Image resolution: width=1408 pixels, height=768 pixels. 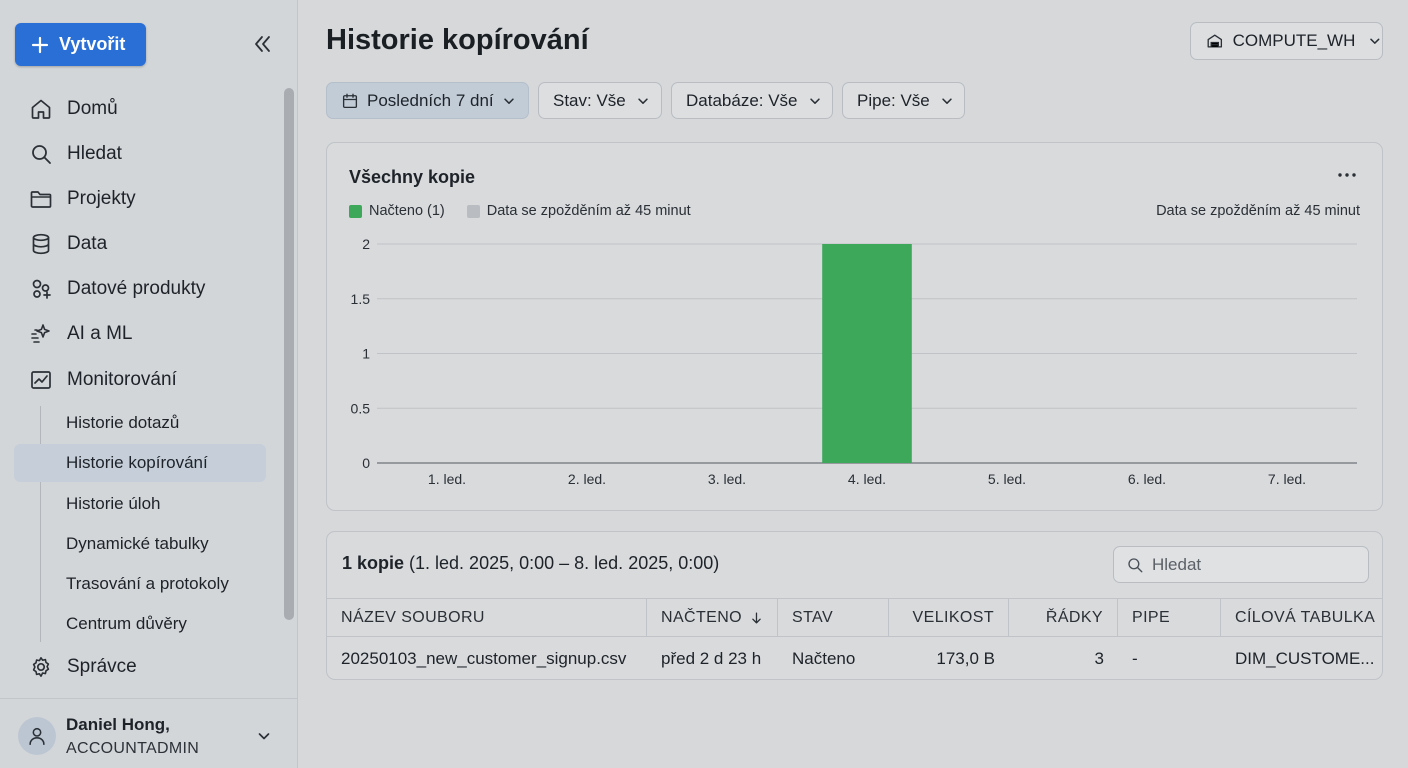 I want to click on more-horizontal-icon, so click(x=1347, y=175).